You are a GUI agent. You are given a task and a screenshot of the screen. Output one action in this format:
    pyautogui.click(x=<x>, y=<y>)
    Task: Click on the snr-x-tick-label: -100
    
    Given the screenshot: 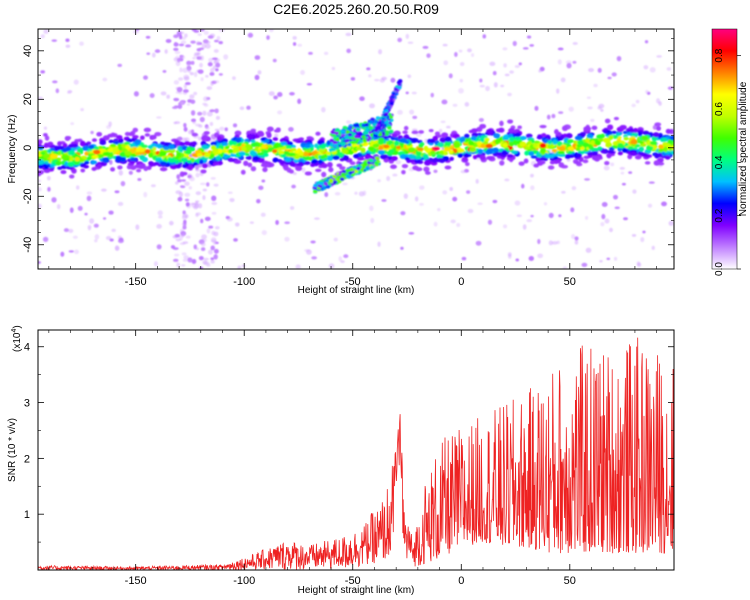 What is the action you would take?
    pyautogui.click(x=244, y=581)
    